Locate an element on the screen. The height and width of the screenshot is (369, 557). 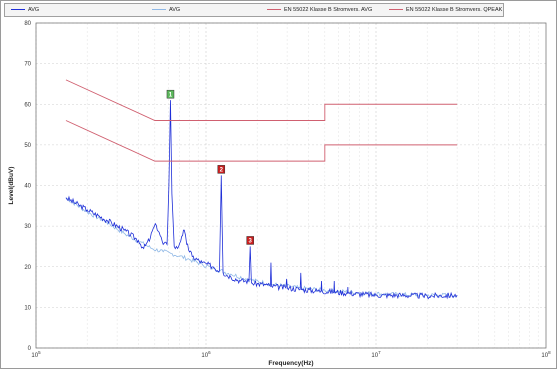
marker-3: 3 is located at coordinates (250, 240).